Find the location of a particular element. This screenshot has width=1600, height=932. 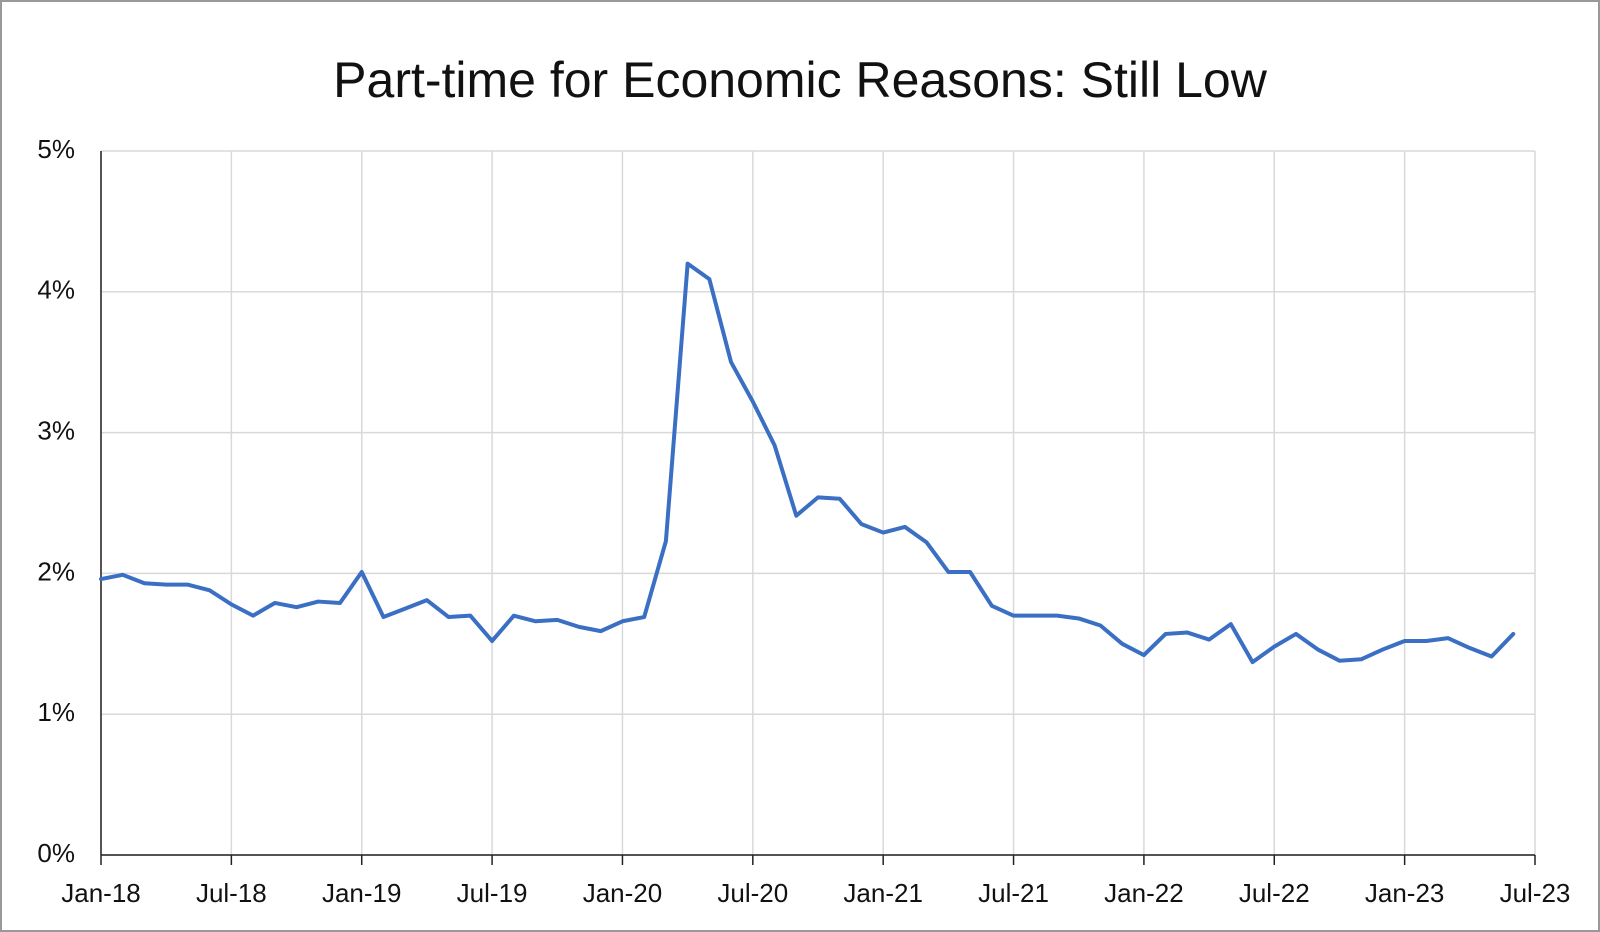

y-tick-label: 5% is located at coordinates (56, 149).